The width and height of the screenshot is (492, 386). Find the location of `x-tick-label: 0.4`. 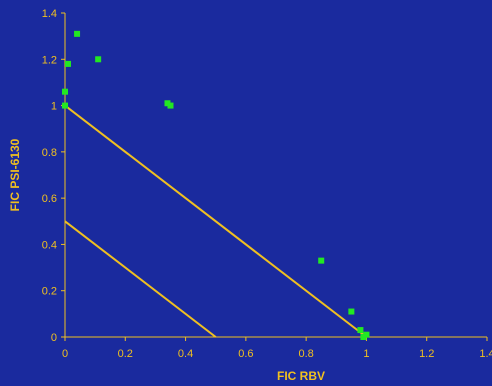

x-tick-label: 0.4 is located at coordinates (185, 354).